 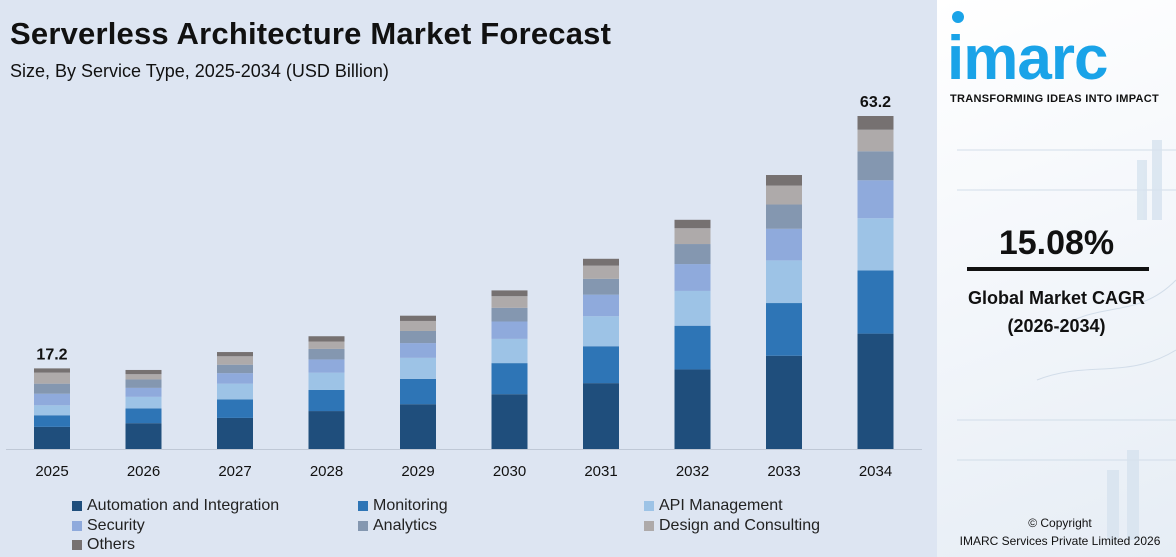 I want to click on legend-item-5: Analytics, so click(x=397, y=526).